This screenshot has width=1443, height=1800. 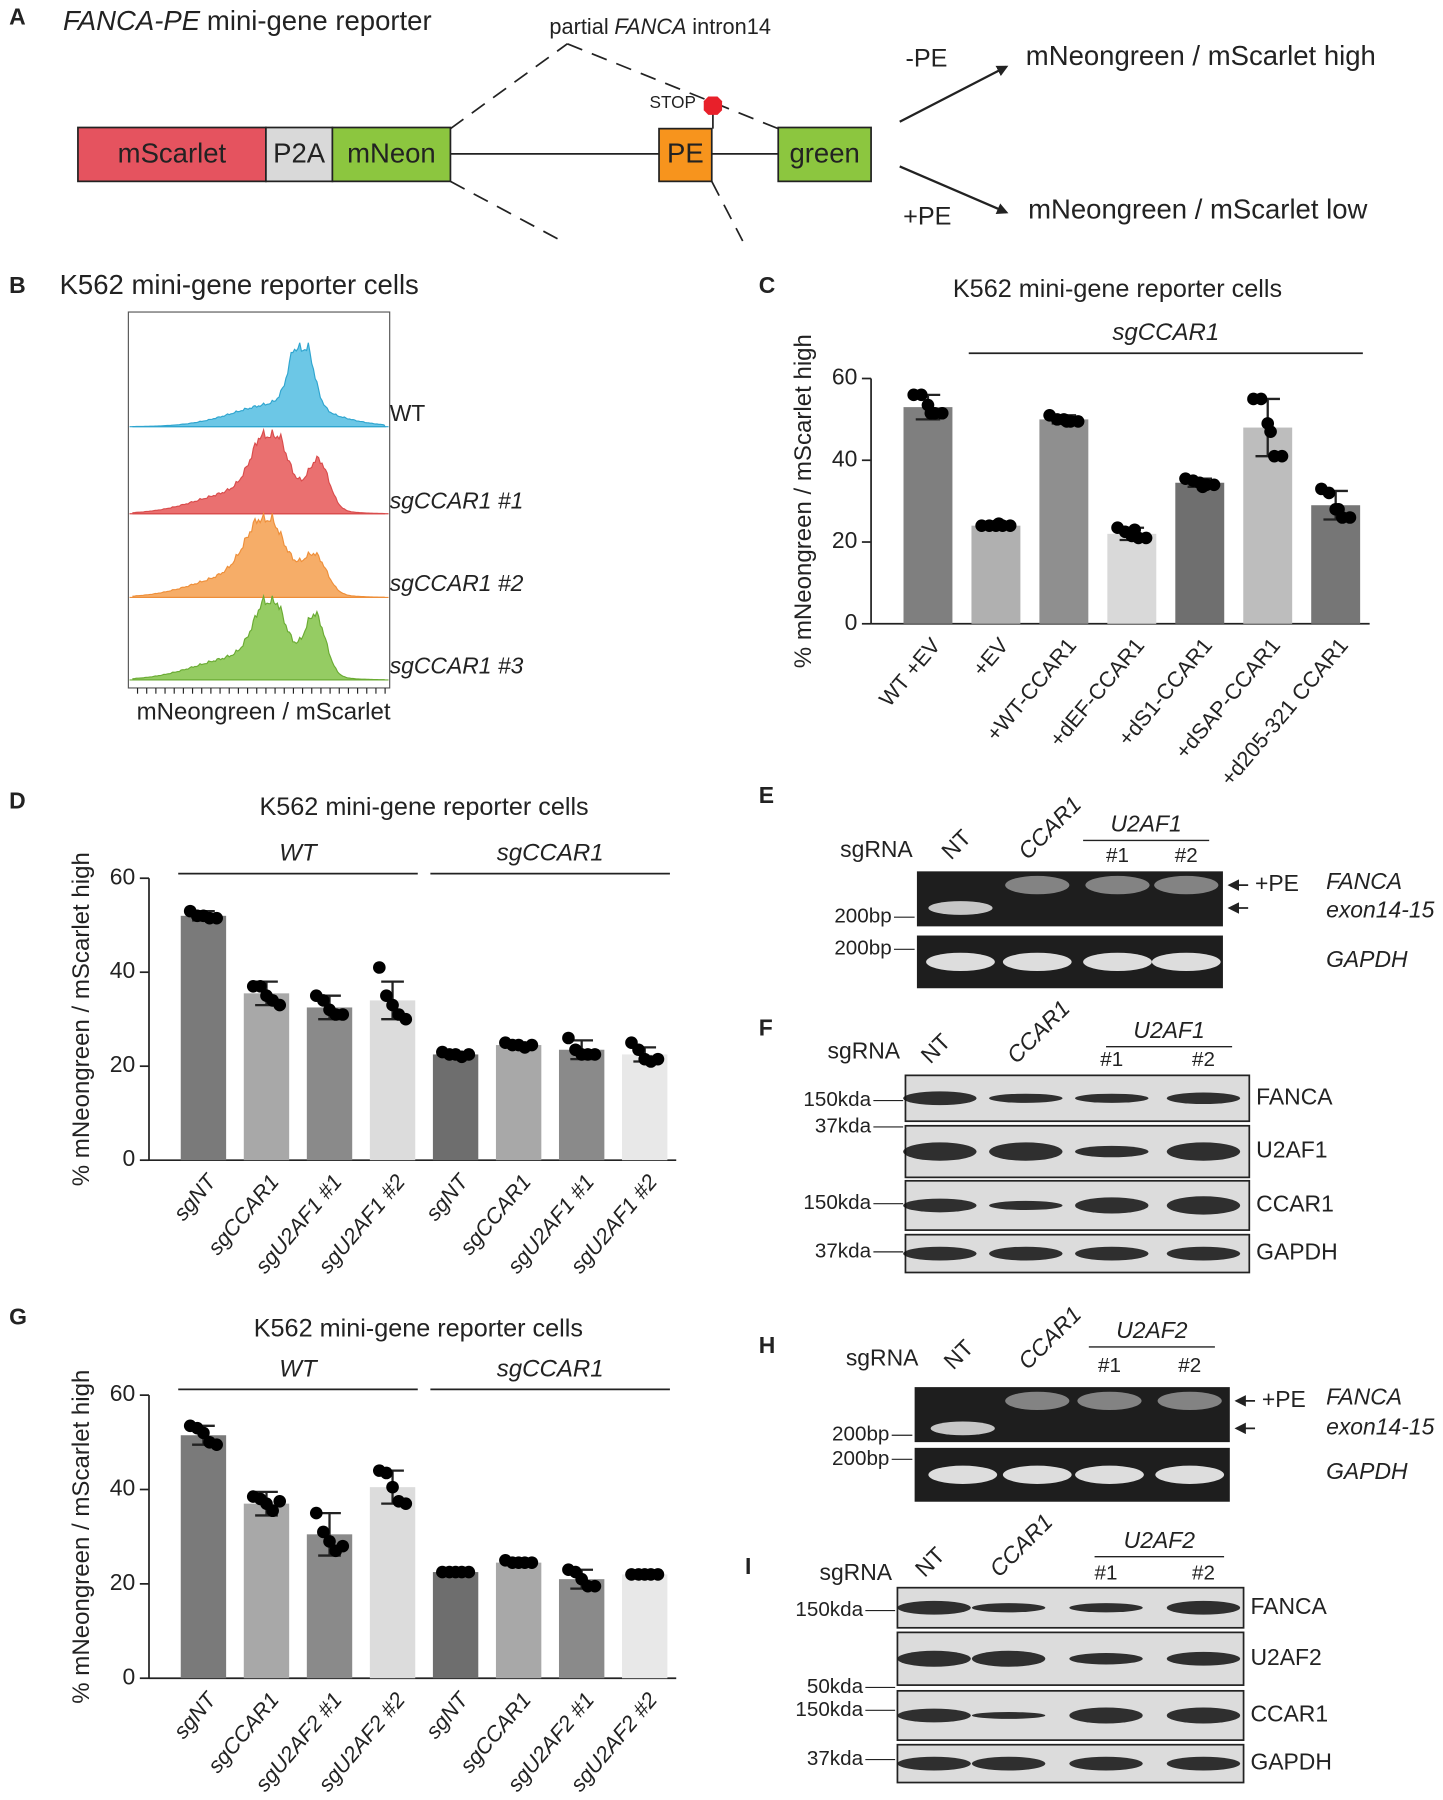 What do you see at coordinates (264, 712) in the screenshot?
I see `axis-label: mNeongreen / mScarlet` at bounding box center [264, 712].